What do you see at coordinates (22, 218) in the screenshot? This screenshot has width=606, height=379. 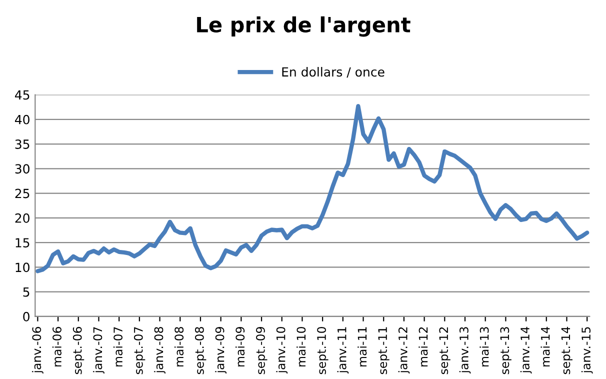 I see `y-tick-label: 20` at bounding box center [22, 218].